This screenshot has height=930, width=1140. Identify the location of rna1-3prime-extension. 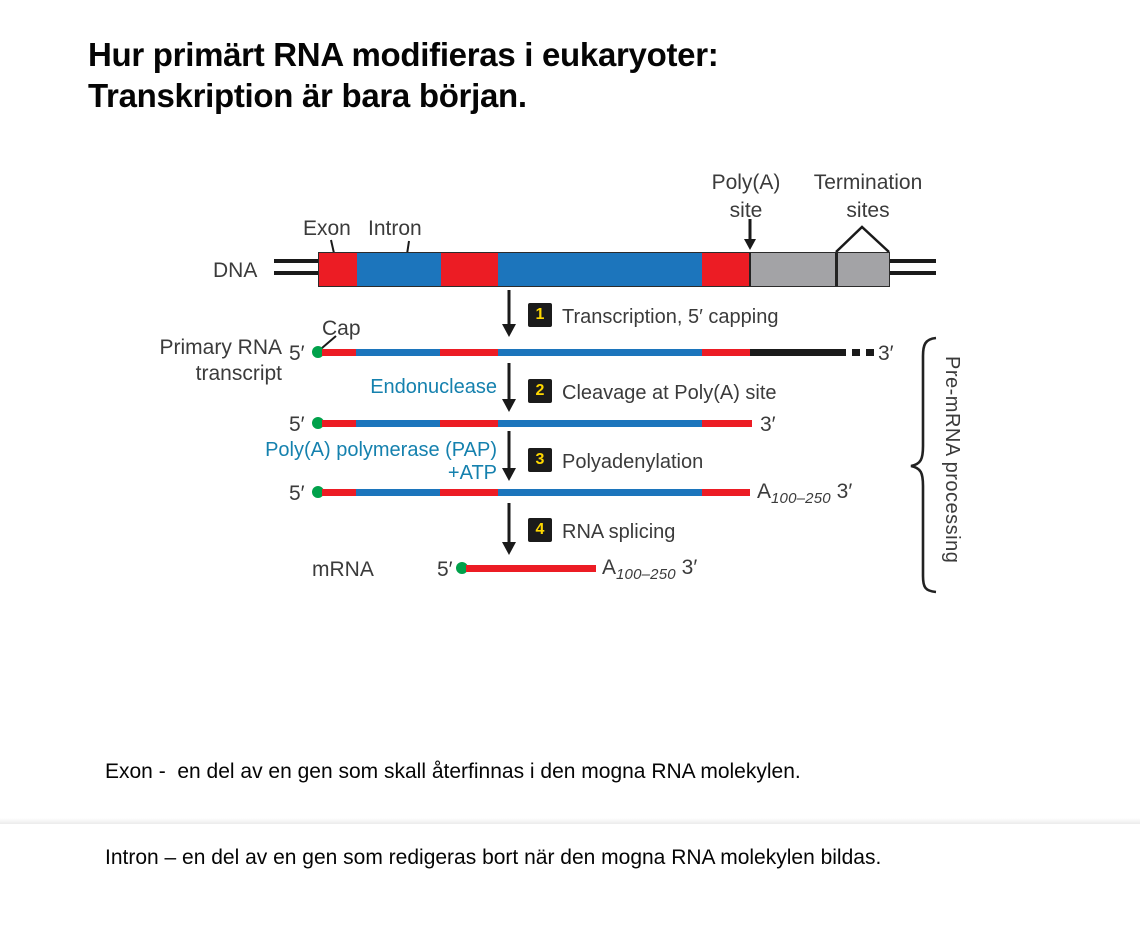
(794, 352).